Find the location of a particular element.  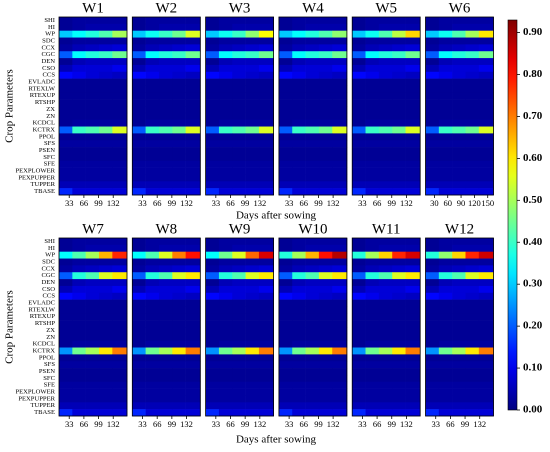

panel-title: W2 is located at coordinates (166, 8).